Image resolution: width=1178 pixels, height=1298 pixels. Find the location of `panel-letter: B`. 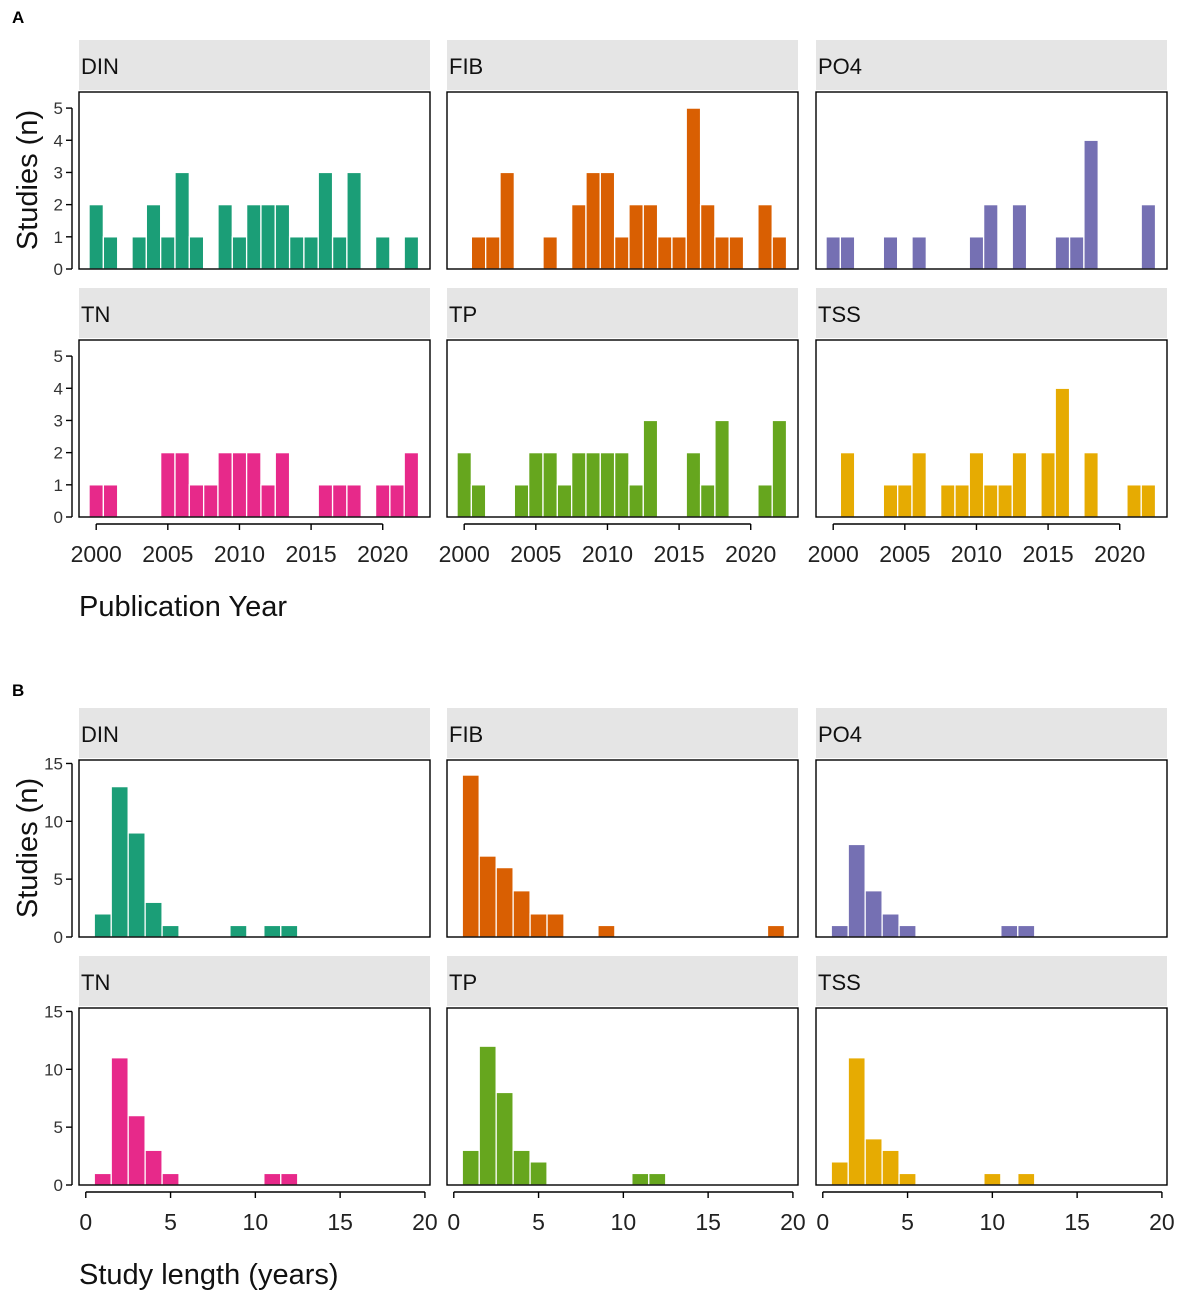

panel-letter: B is located at coordinates (18, 690).